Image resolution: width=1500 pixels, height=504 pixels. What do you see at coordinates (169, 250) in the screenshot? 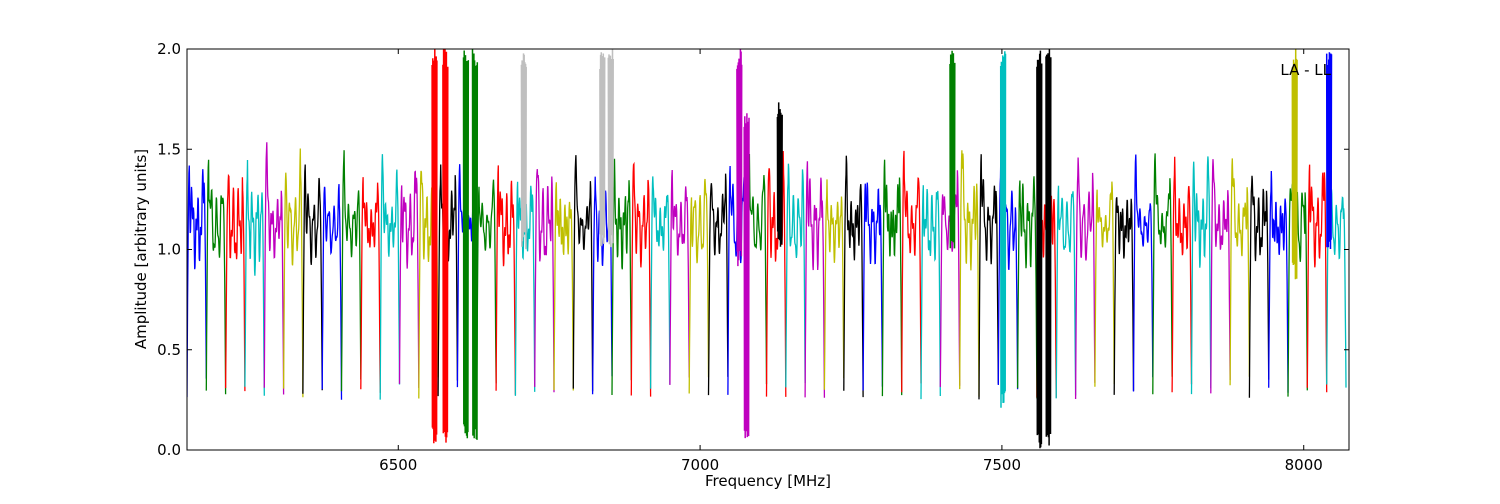
I see `y-tick-label: 1.0` at bounding box center [169, 250].